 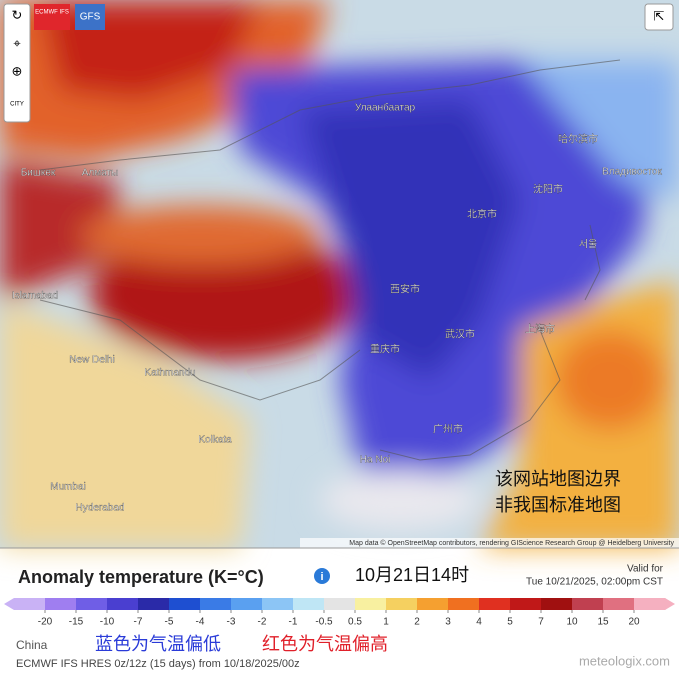 I want to click on chart-title: Anomaly temperature (K=°C), so click(x=141, y=577).